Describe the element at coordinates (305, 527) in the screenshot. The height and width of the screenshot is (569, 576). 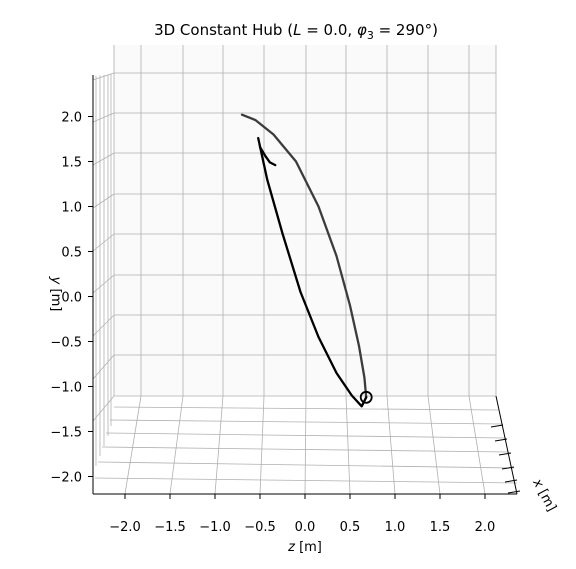
I see `x-tick-label: 0.0` at that location.